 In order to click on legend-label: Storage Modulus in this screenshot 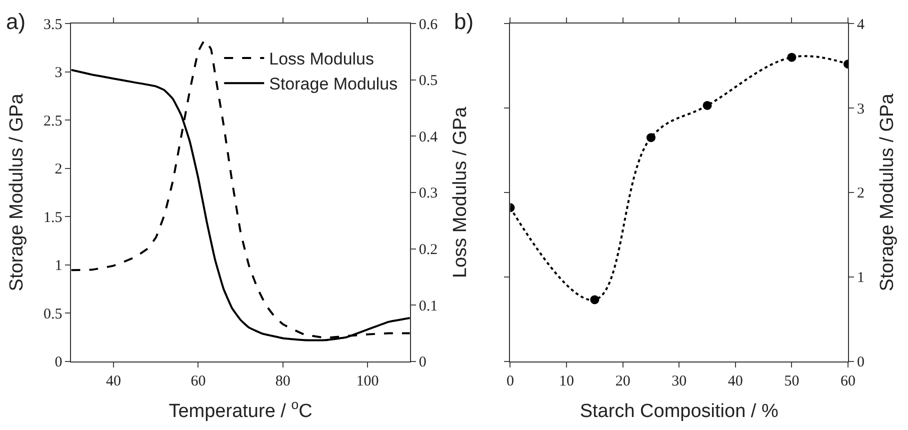, I will do `click(333, 84)`.